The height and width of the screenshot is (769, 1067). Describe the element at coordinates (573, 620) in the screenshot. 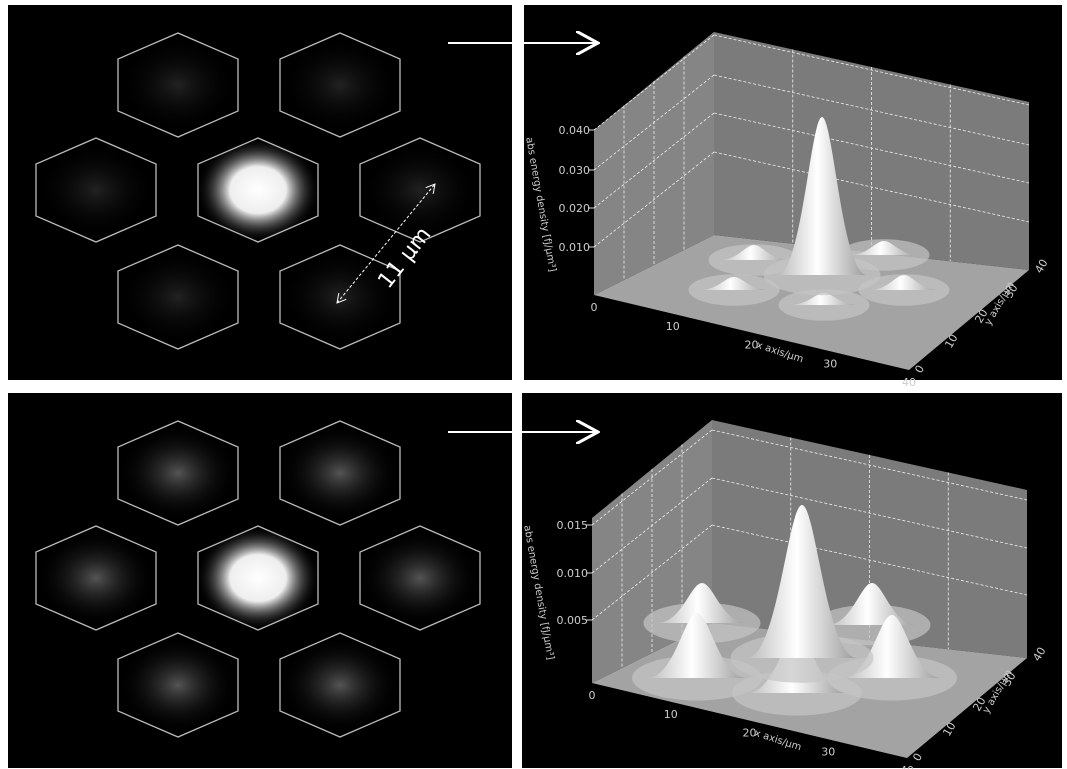

I see `z-tick-label: 0.005` at that location.